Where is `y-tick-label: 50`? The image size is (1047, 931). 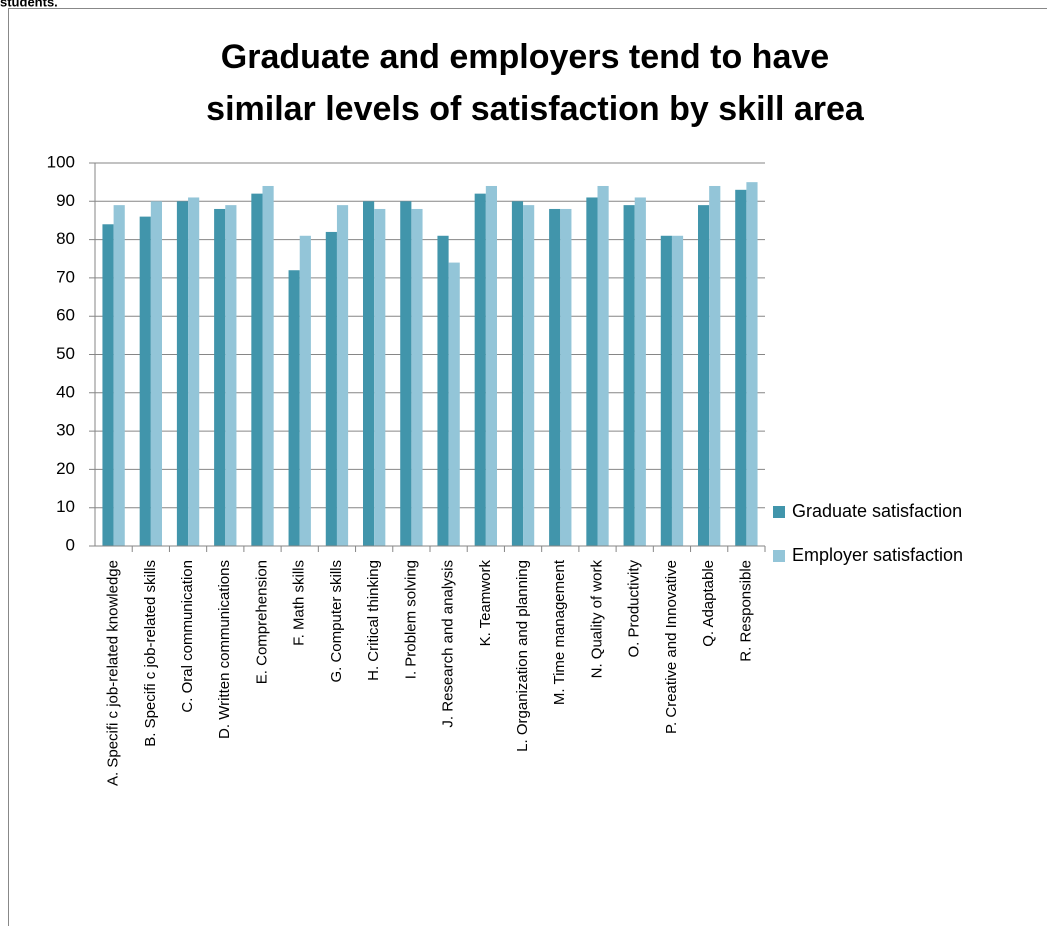 y-tick-label: 50 is located at coordinates (65, 353).